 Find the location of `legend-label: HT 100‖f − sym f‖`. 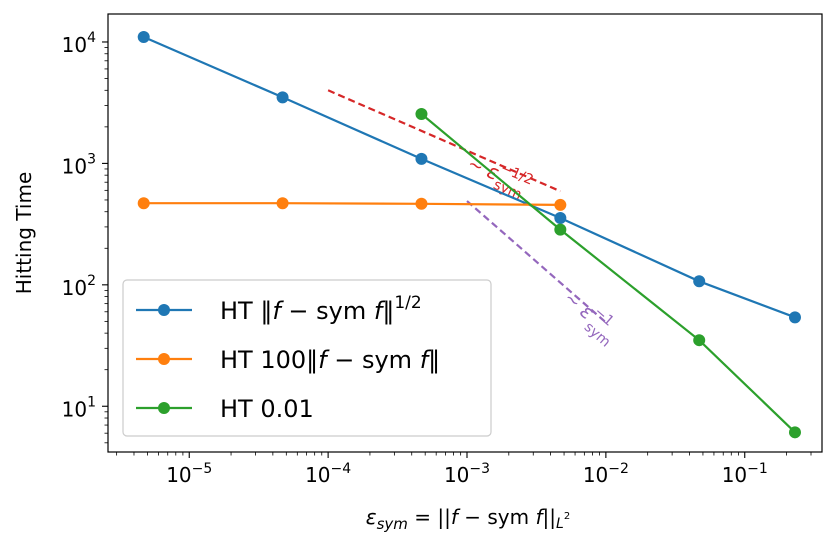

legend-label: HT 100‖f − sym f‖ is located at coordinates (330, 360).